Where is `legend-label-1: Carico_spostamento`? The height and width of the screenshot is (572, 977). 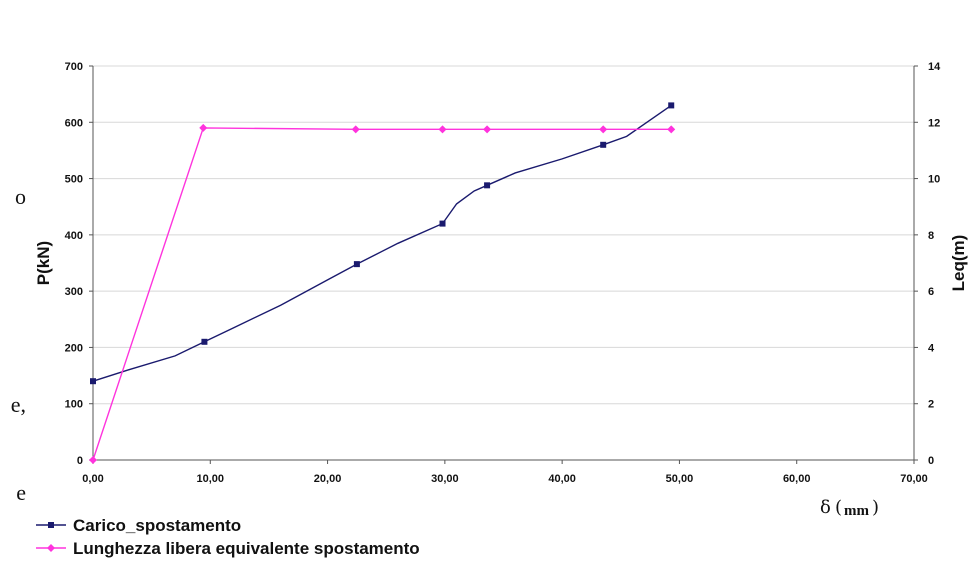 legend-label-1: Carico_spostamento is located at coordinates (157, 525).